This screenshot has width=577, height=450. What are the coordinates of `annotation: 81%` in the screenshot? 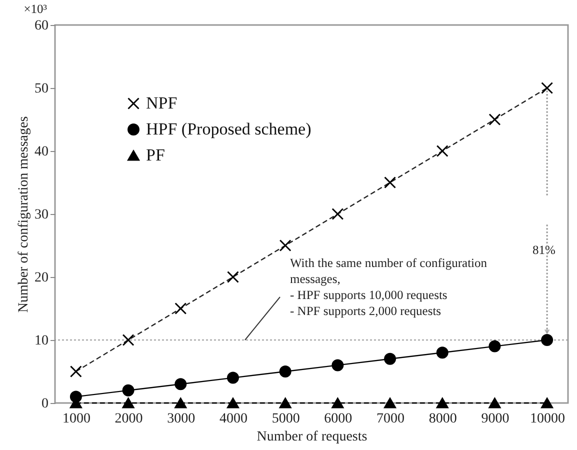 It's located at (544, 250).